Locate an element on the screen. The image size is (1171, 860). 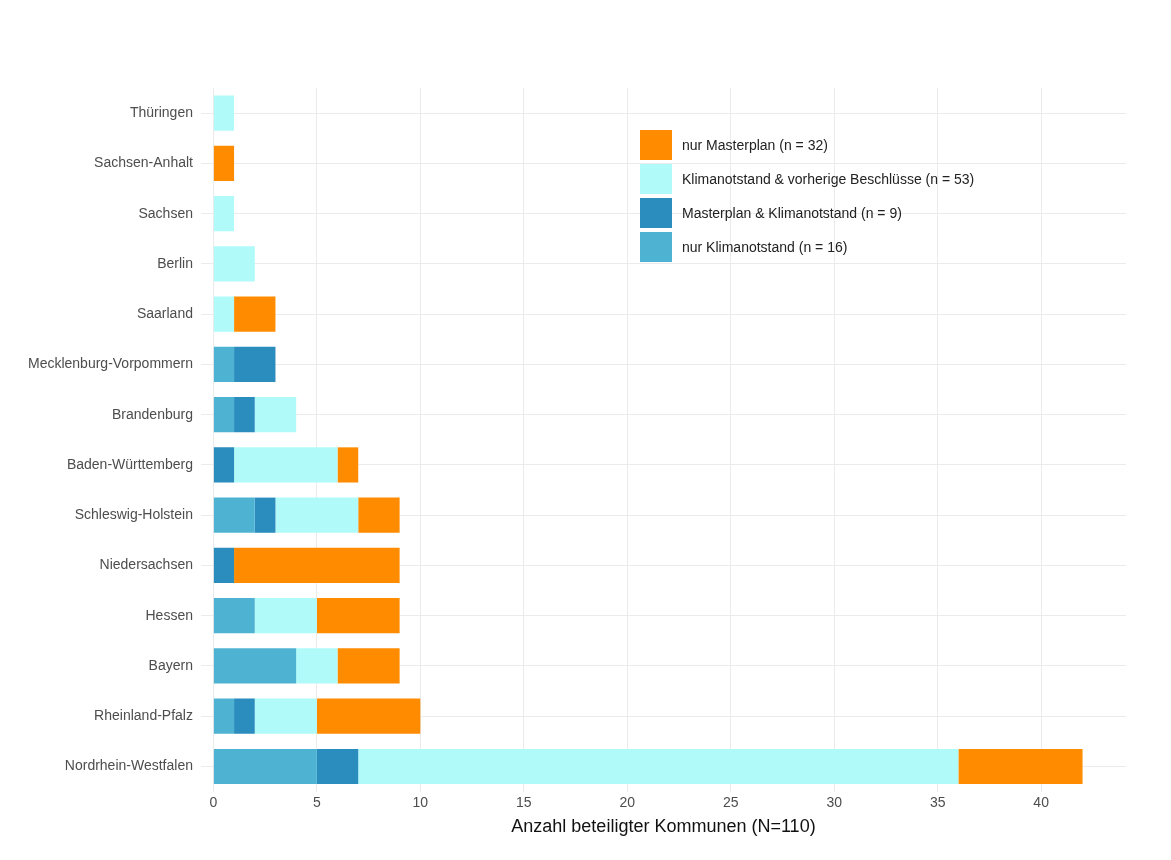
y-tick-label: Sachsen-Anhalt is located at coordinates (144, 162).